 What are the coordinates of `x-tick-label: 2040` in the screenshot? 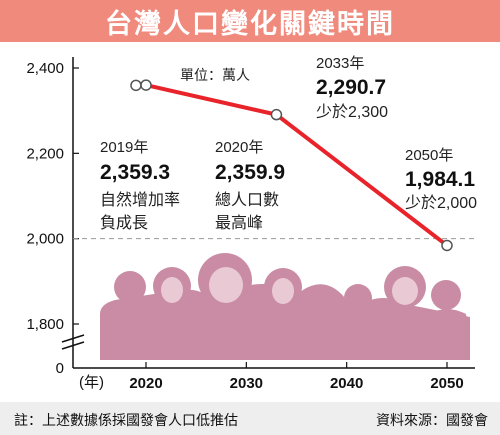 It's located at (346, 383).